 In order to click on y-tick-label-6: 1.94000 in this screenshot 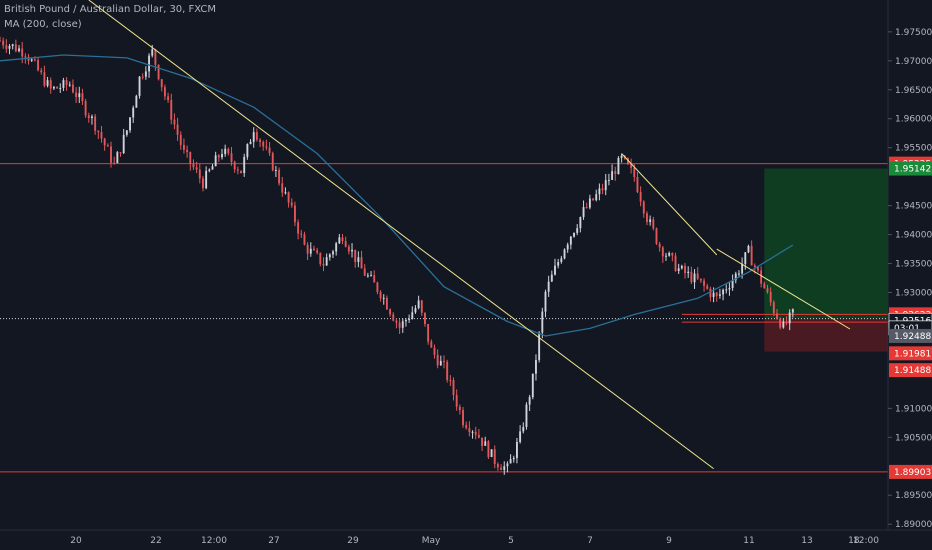, I will do `click(913, 236)`.